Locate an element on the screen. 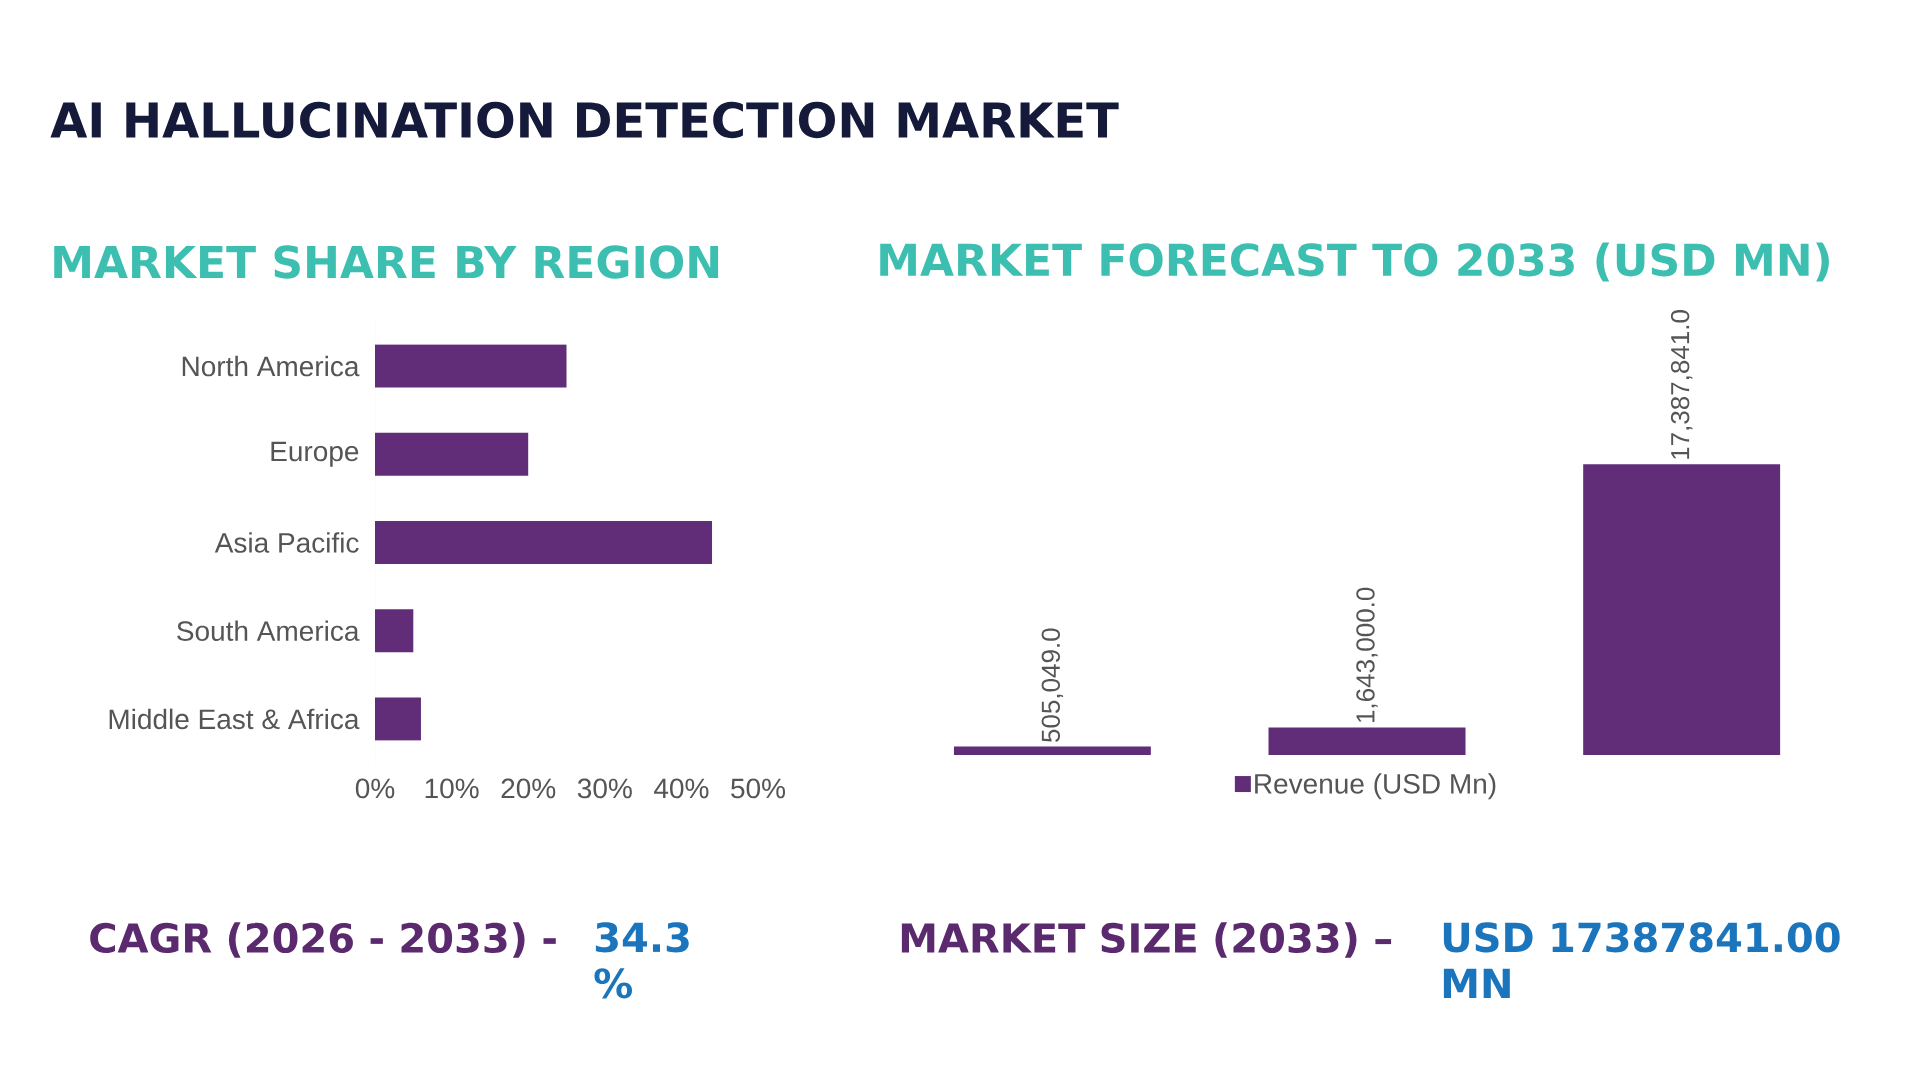 Image resolution: width=1920 pixels, height=1080 pixels. x-tick-label: 10% is located at coordinates (452, 788).